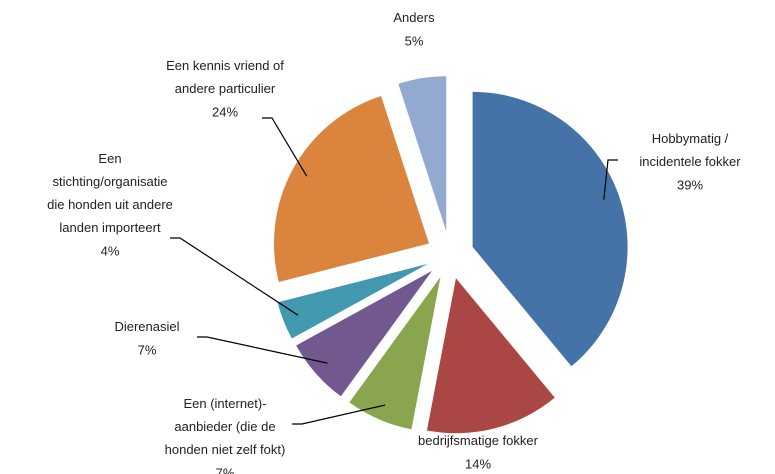 The height and width of the screenshot is (474, 775). Describe the element at coordinates (110, 250) in the screenshot. I see `value-label: 4%` at that location.